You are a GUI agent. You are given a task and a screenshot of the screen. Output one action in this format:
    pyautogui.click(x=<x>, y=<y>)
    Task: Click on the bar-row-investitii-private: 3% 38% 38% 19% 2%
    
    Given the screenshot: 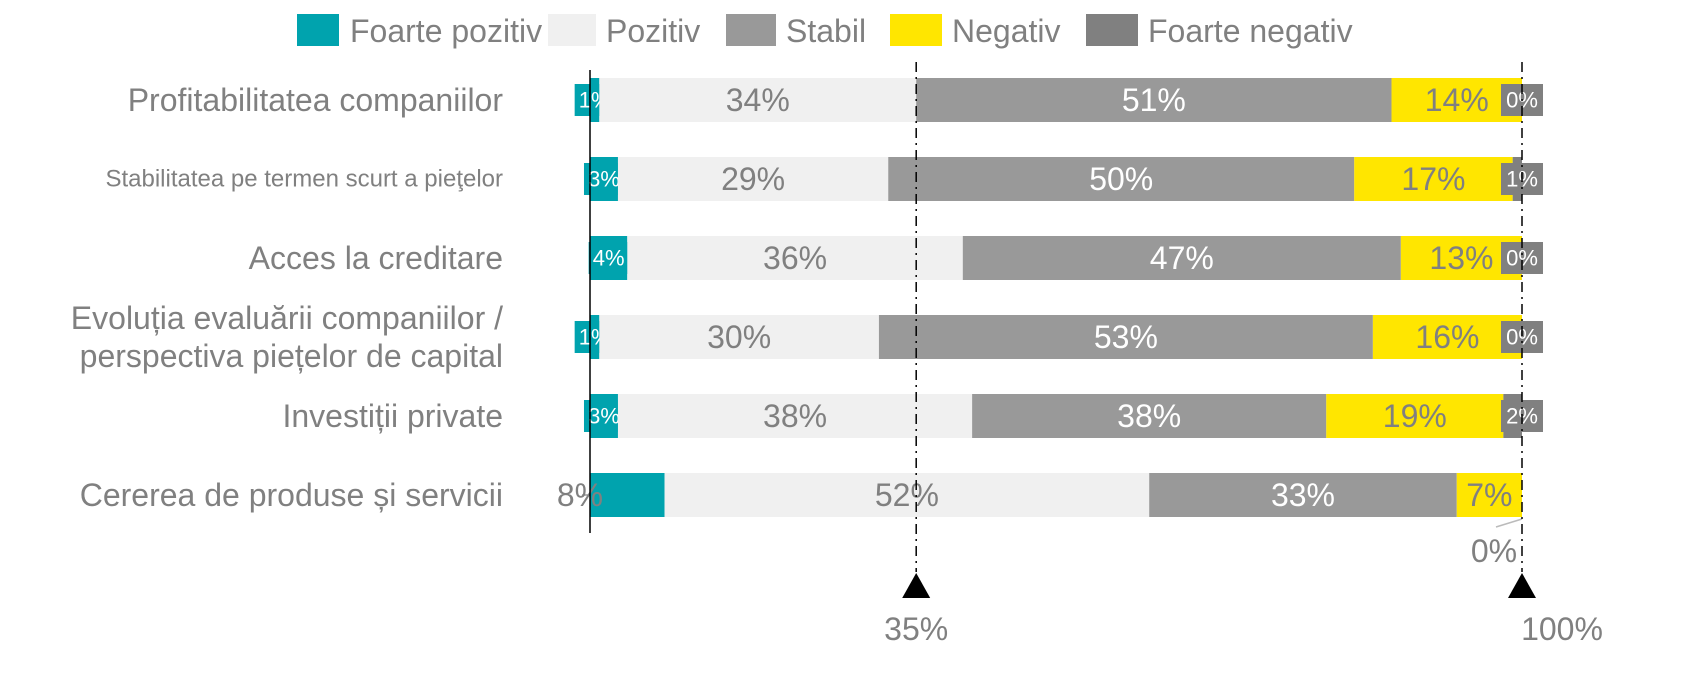 What is the action you would take?
    pyautogui.click(x=1063, y=416)
    